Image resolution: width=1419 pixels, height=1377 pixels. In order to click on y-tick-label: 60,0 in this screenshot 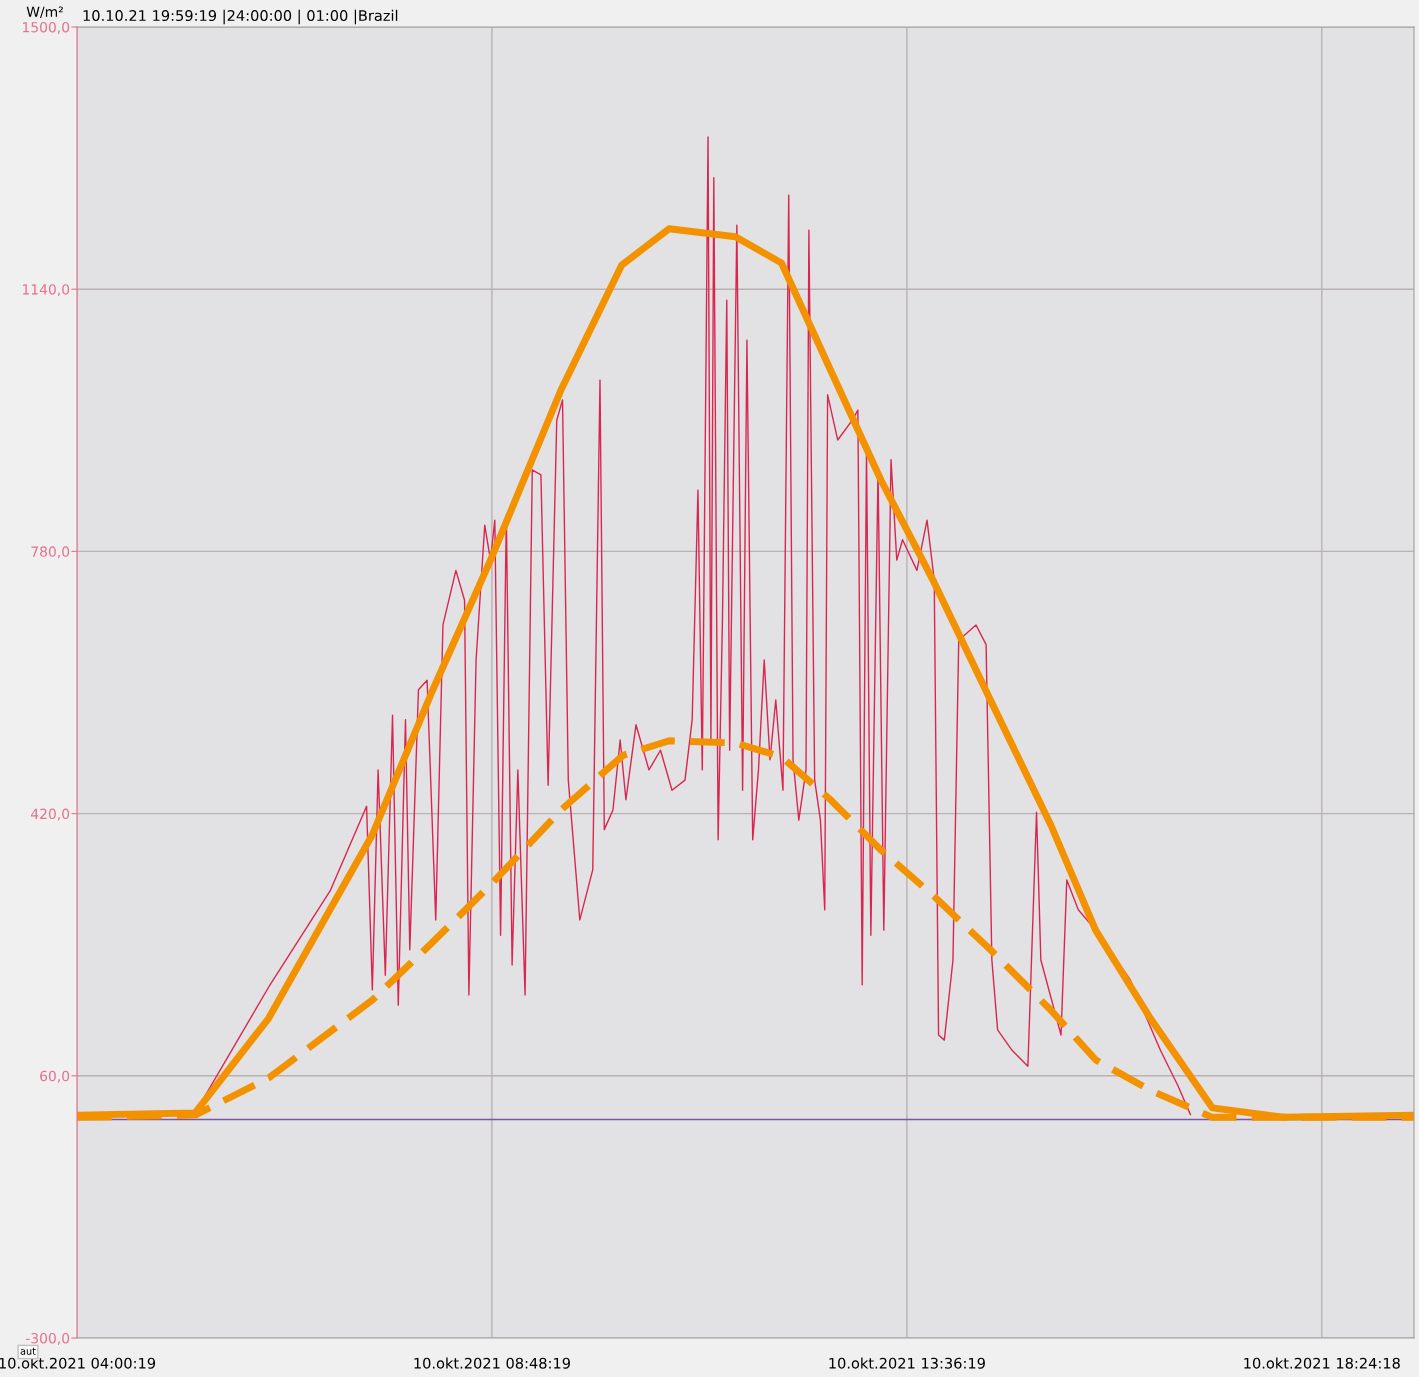, I will do `click(55, 1076)`.